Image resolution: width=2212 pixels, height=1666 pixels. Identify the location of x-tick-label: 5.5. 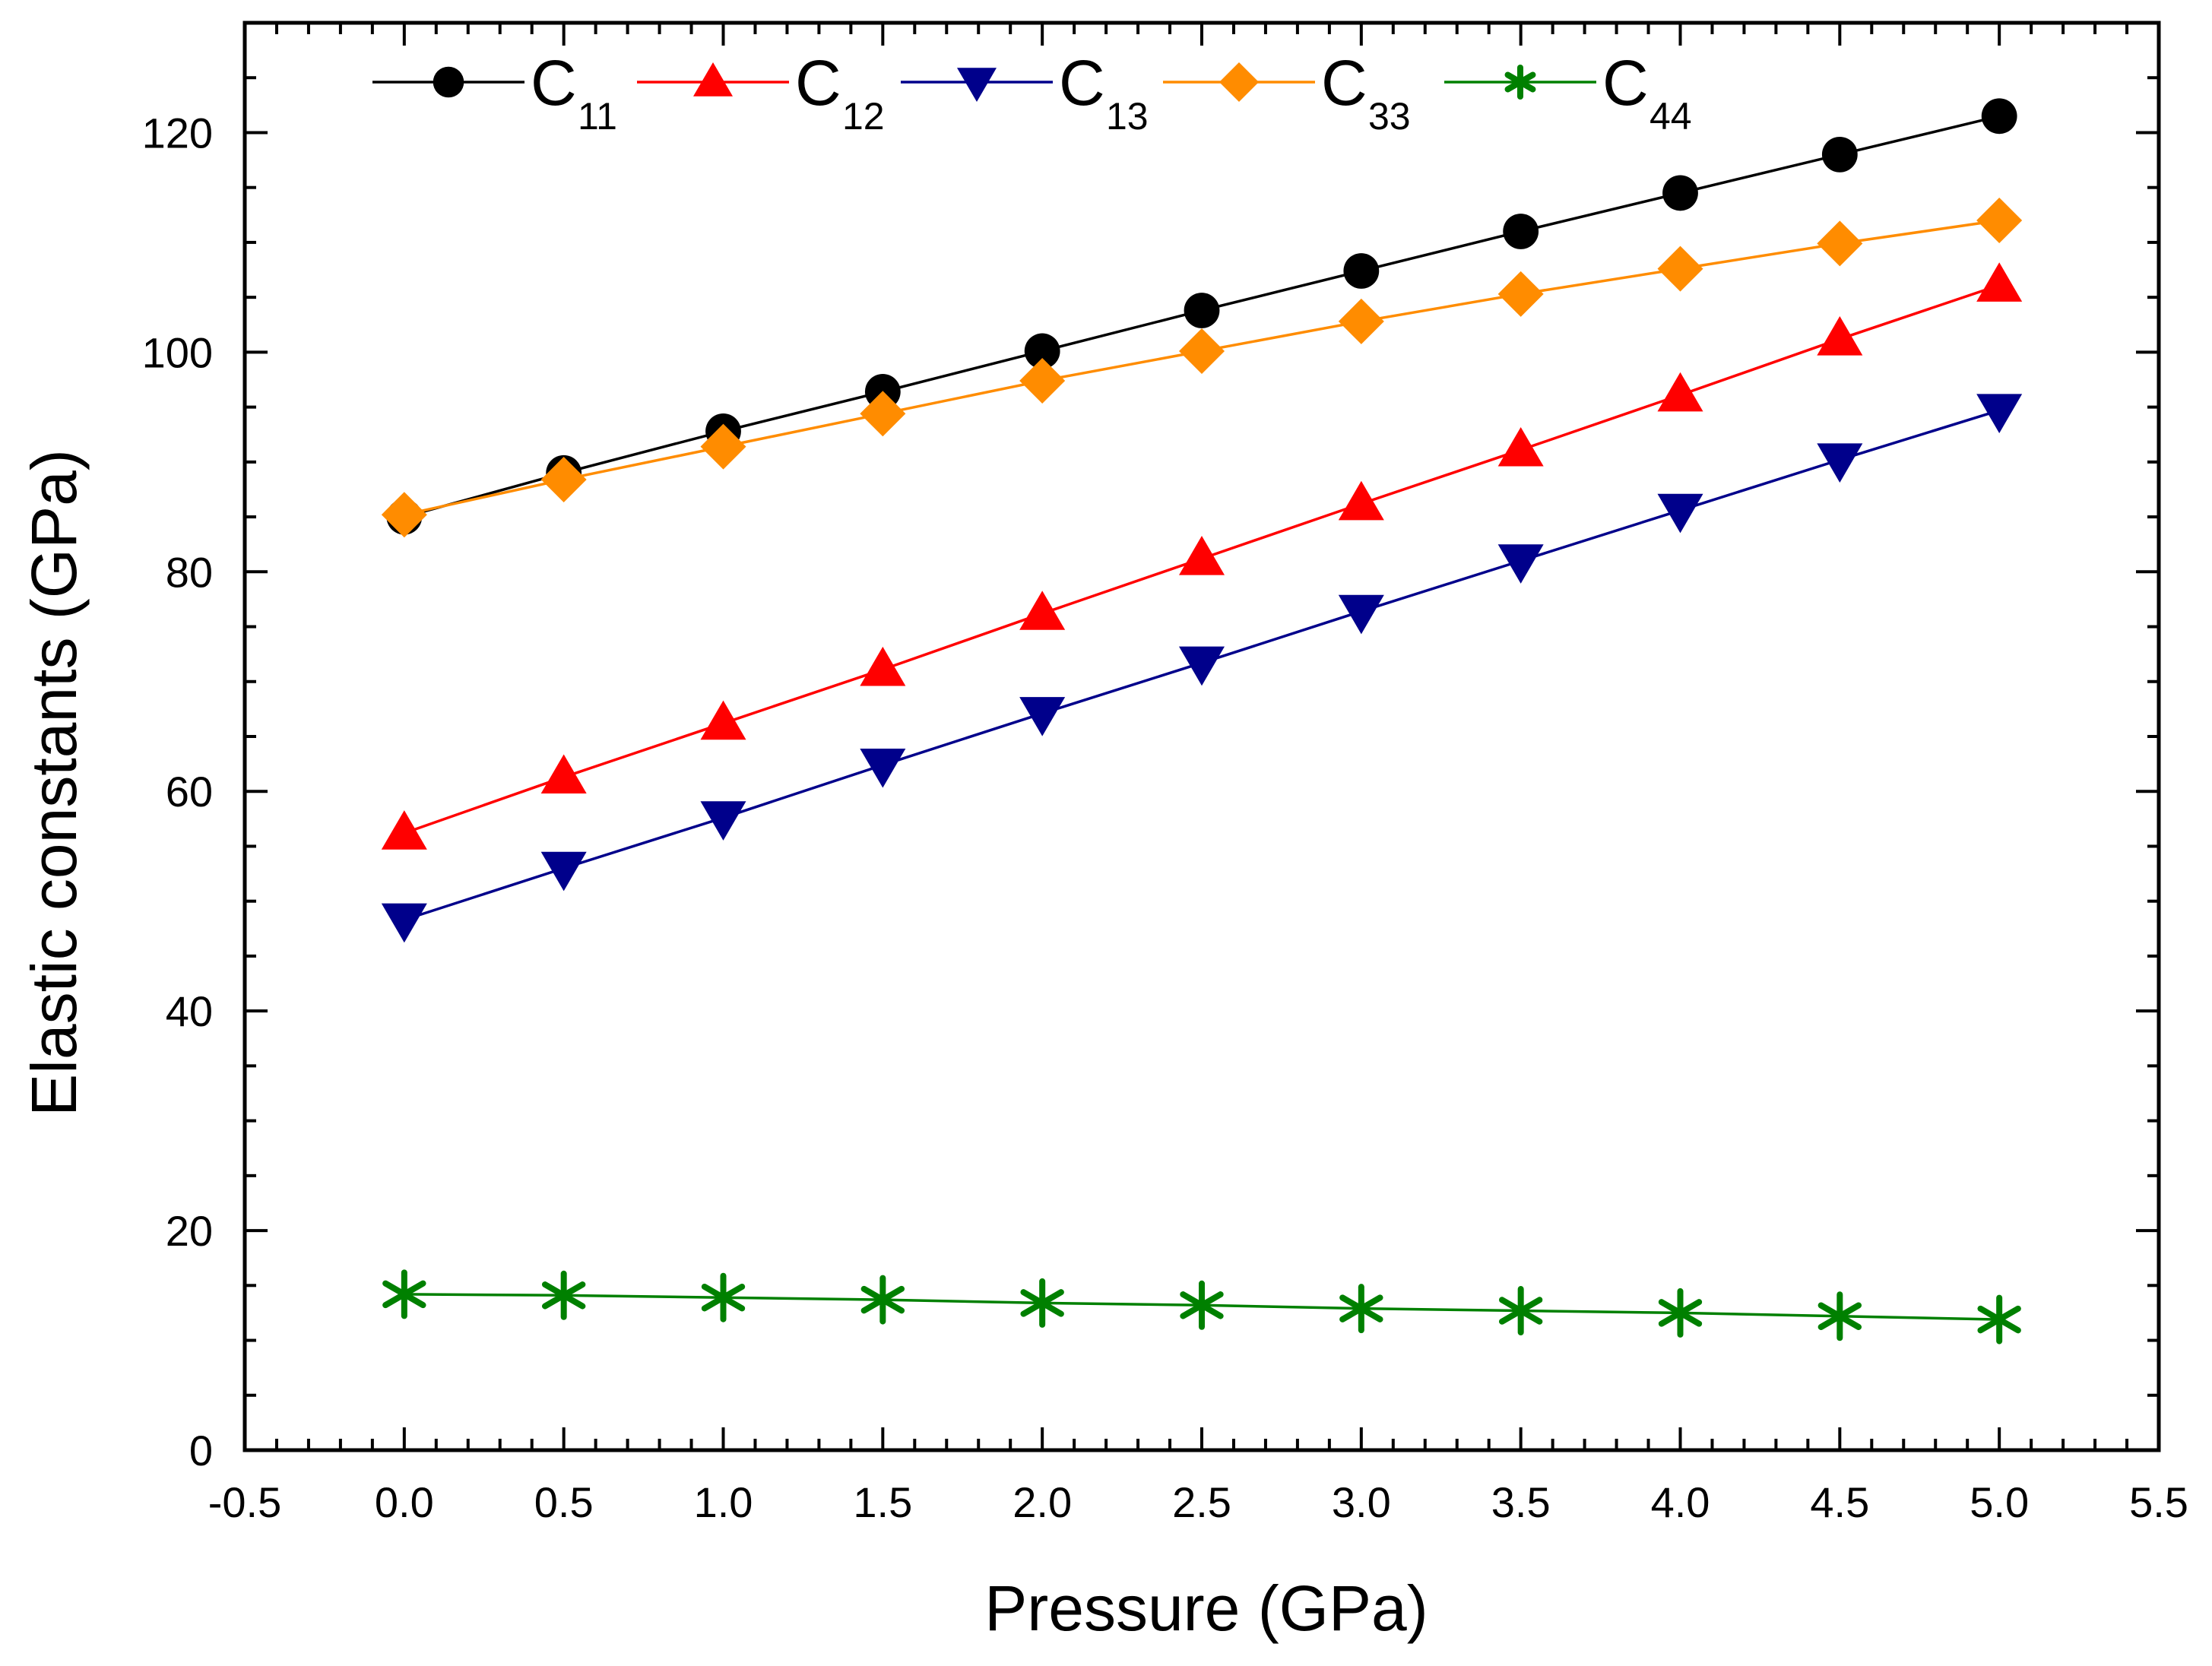
(2158, 1502).